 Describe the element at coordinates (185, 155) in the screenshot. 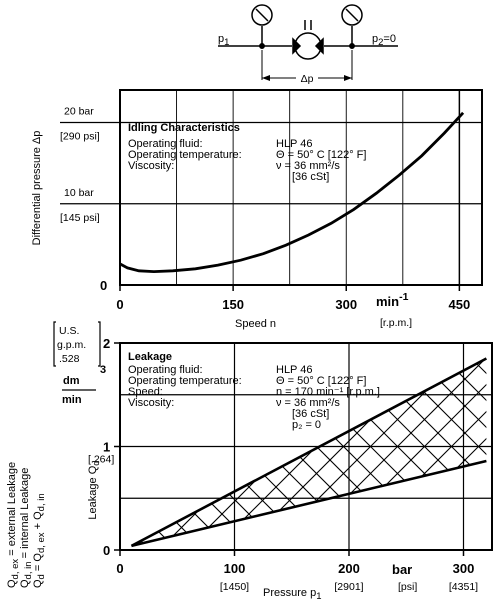

I see `idling-info-label: Operating temperature:` at that location.